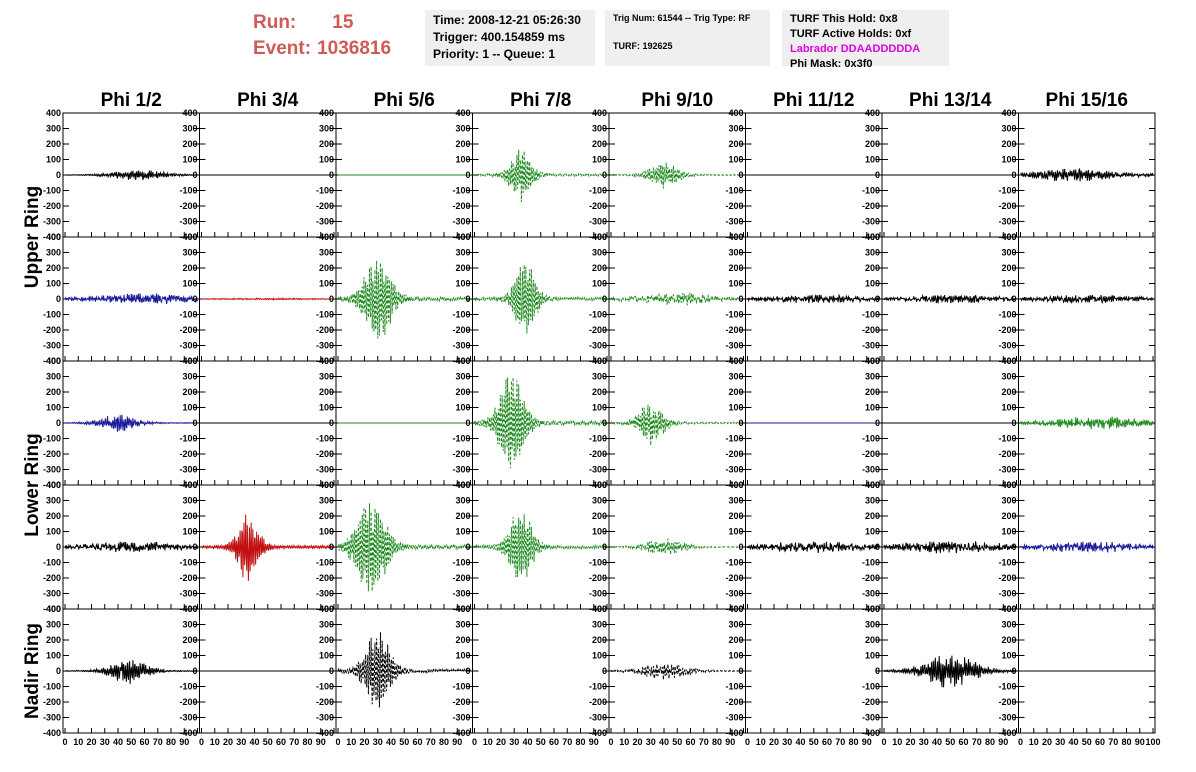 The height and width of the screenshot is (772, 1196). What do you see at coordinates (282, 48) in the screenshot?
I see `event-label: Event:` at bounding box center [282, 48].